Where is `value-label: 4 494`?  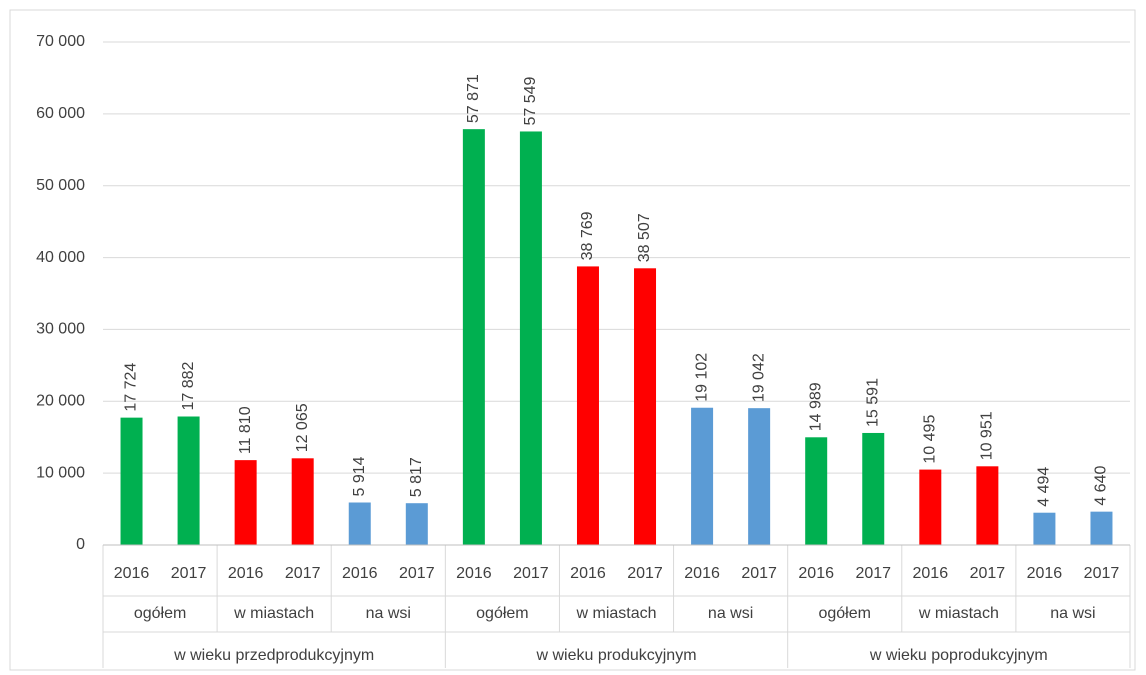
value-label: 4 494 is located at coordinates (1044, 487).